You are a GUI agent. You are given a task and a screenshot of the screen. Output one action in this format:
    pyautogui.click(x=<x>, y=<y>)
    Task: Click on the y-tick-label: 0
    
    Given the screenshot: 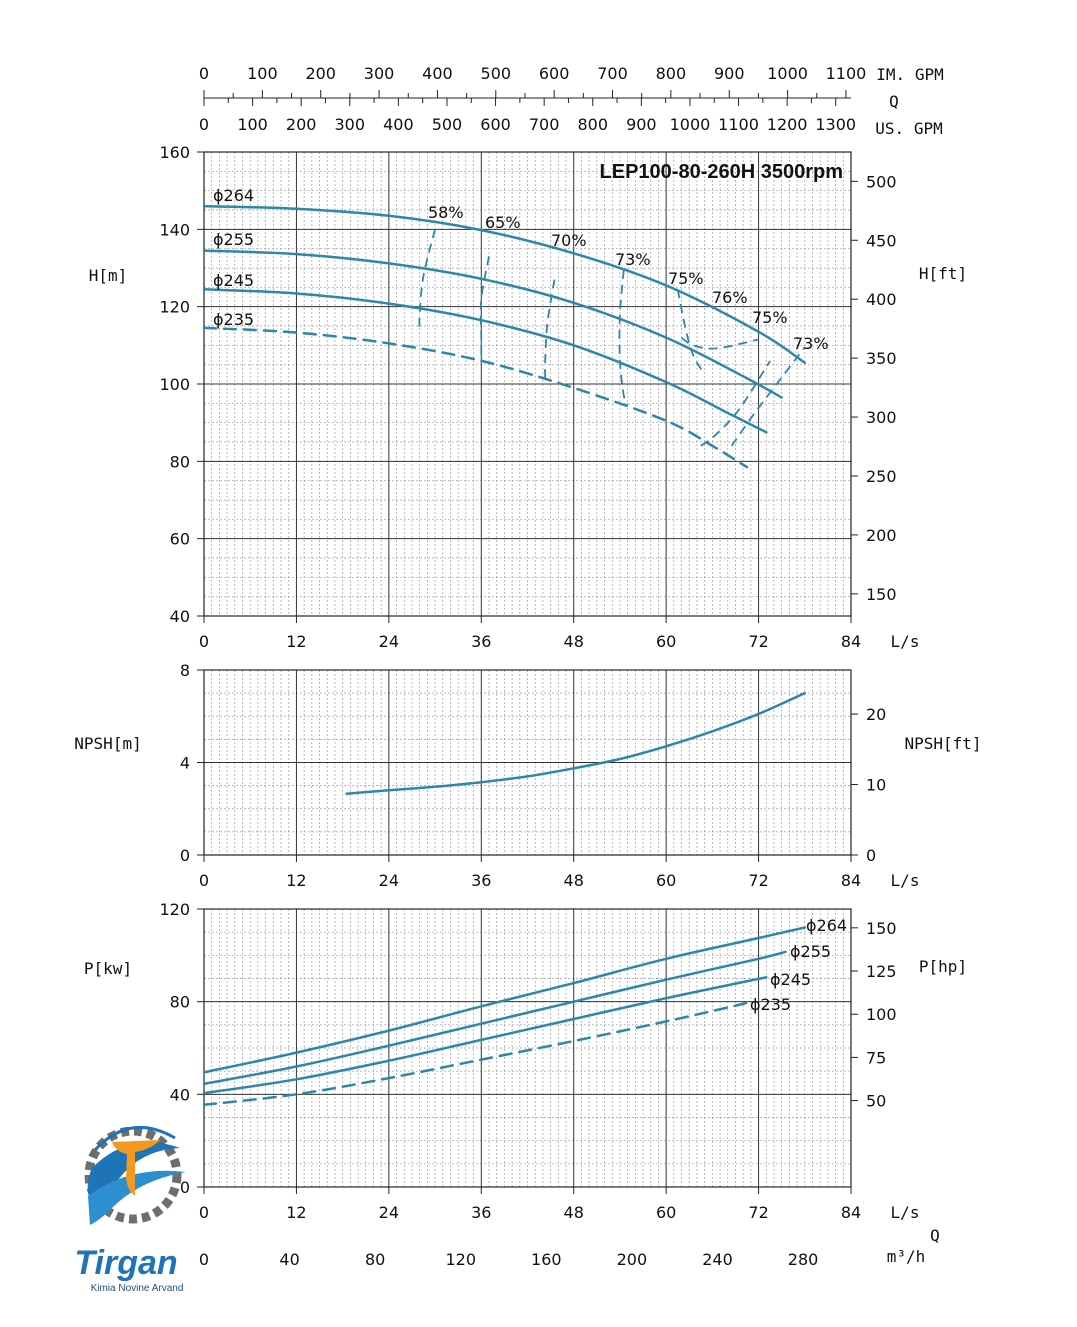 What is the action you would take?
    pyautogui.click(x=185, y=855)
    